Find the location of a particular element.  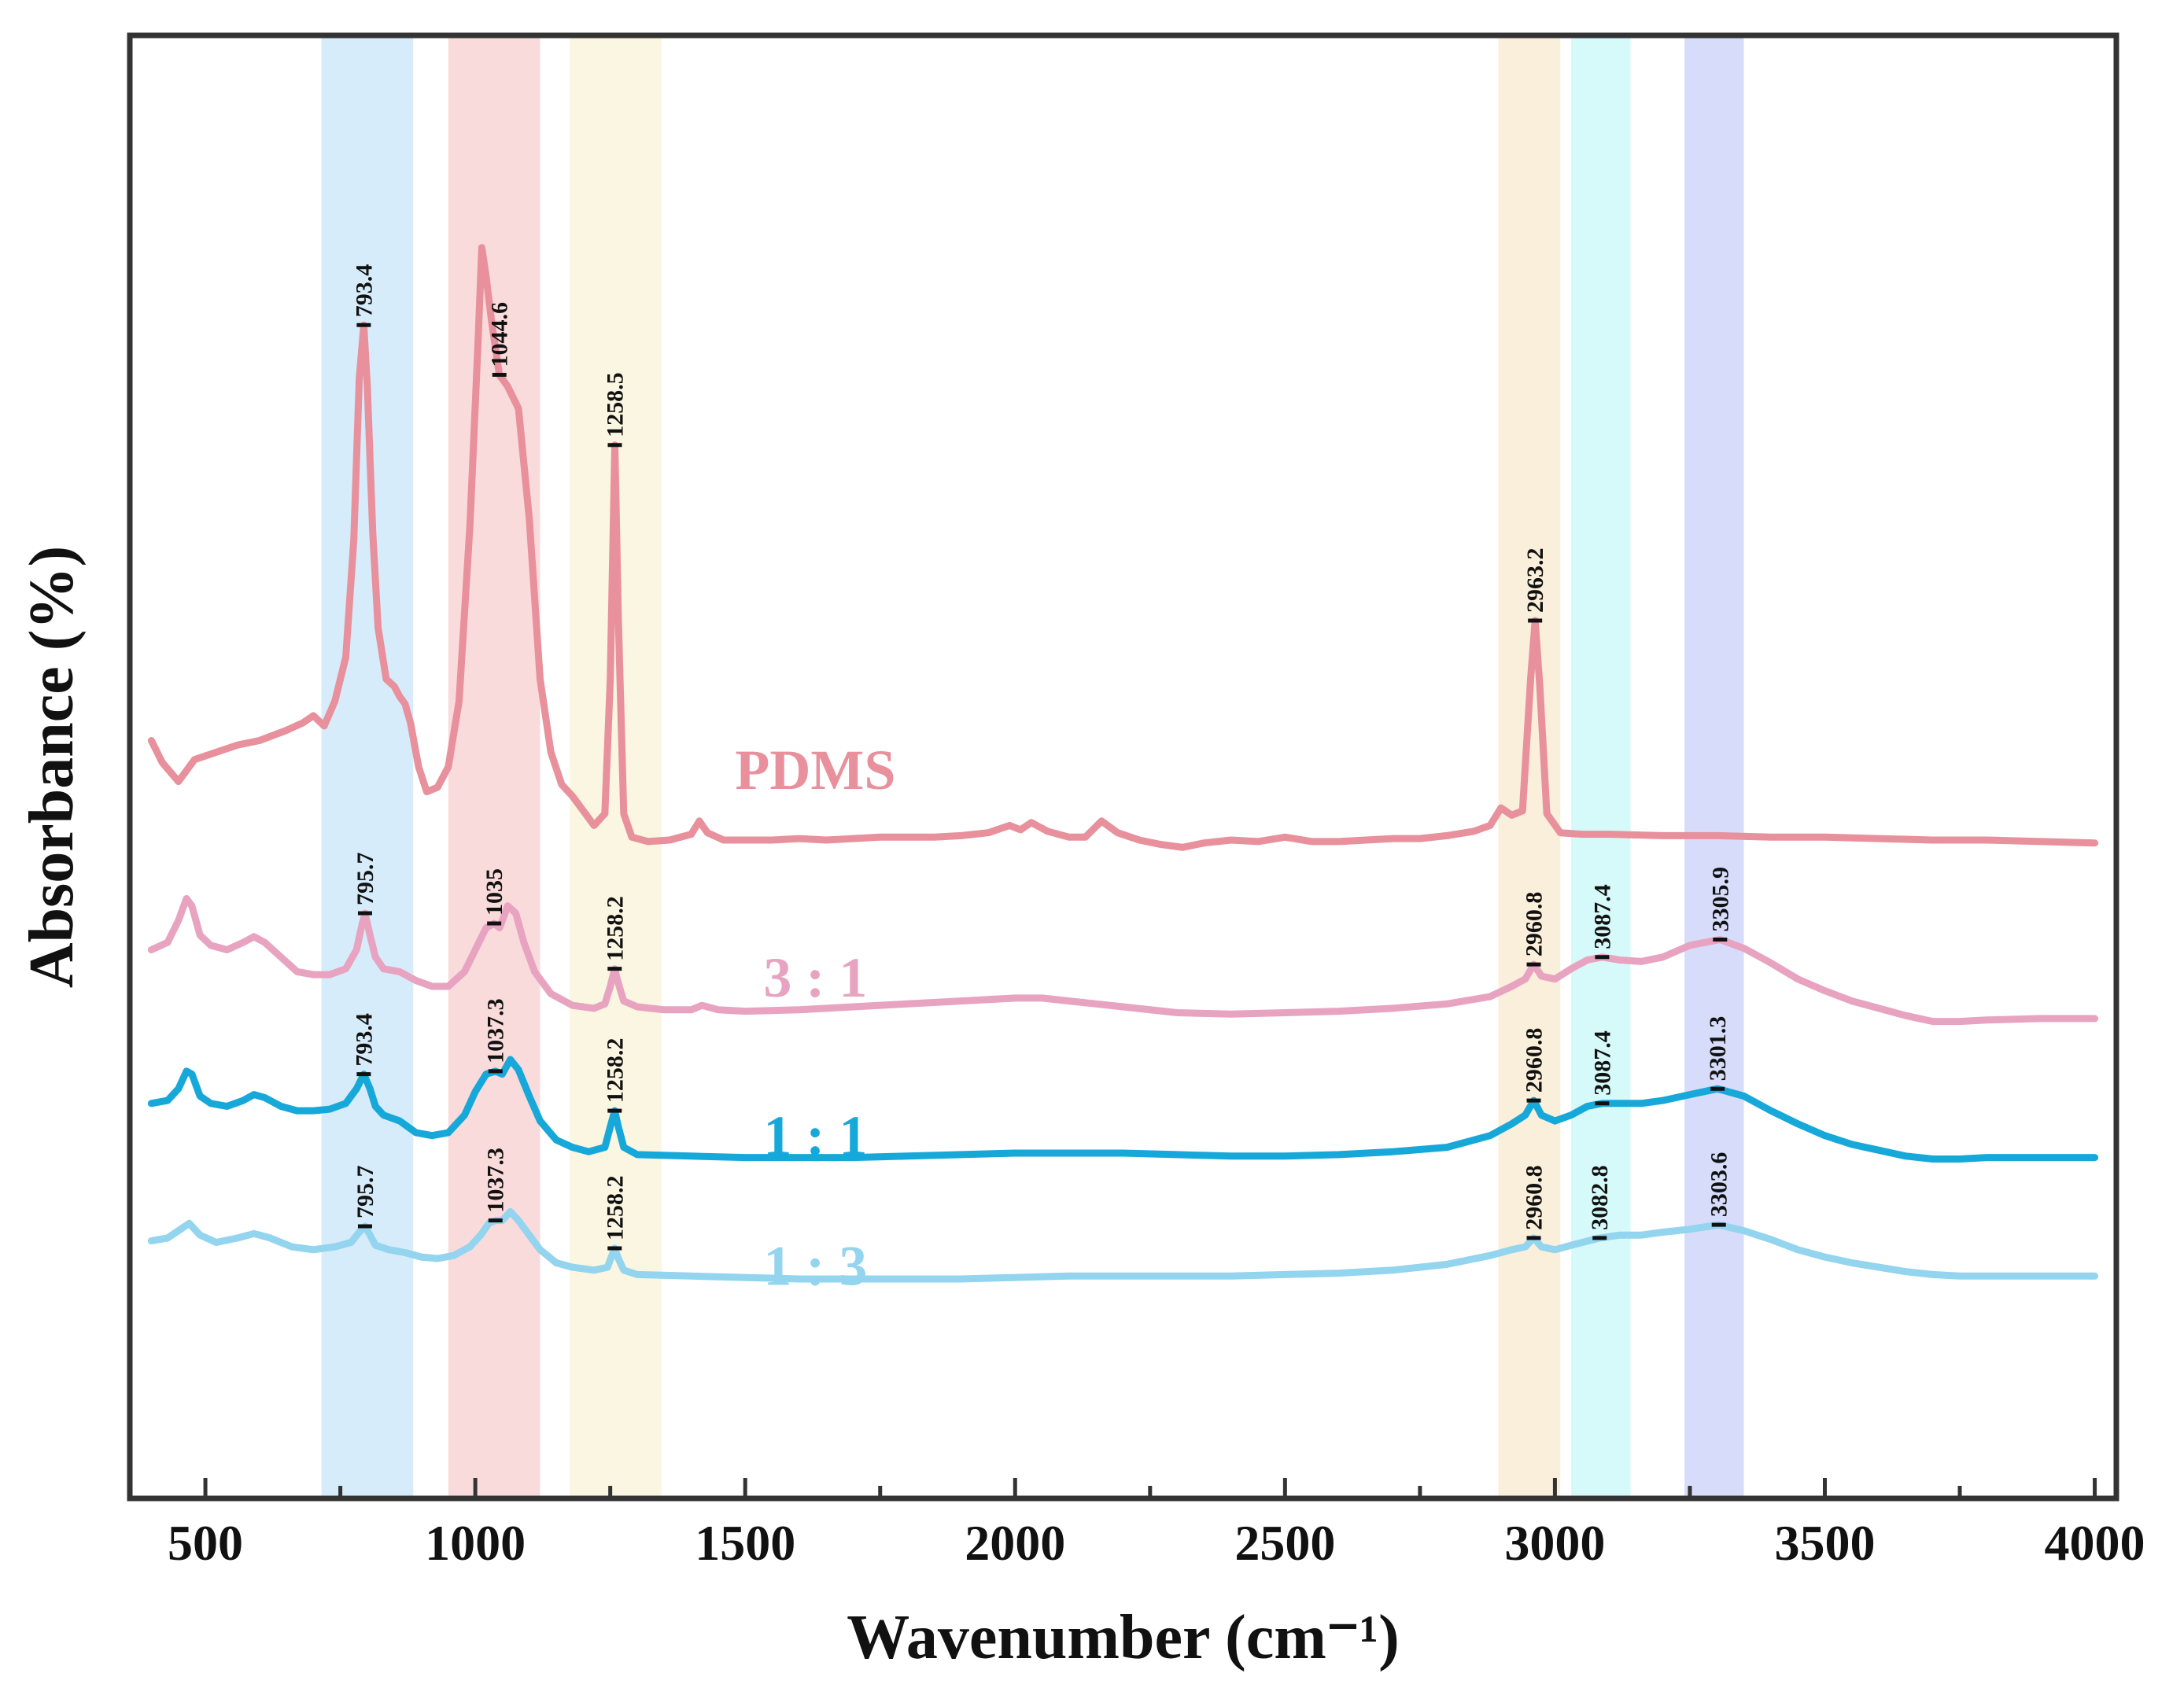

x-tick-label-6: 3000 is located at coordinates (1554, 1543).